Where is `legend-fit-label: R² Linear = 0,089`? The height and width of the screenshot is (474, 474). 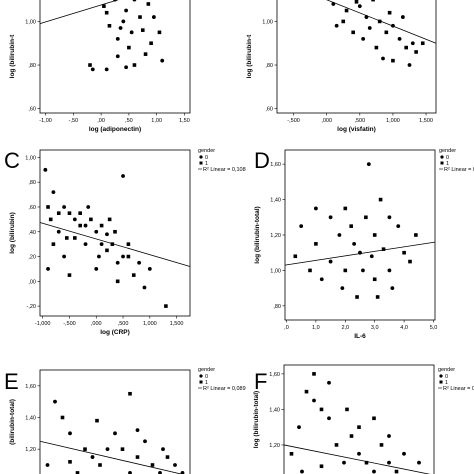 legend-fit-label: R² Linear = 0,089 is located at coordinates (224, 389).